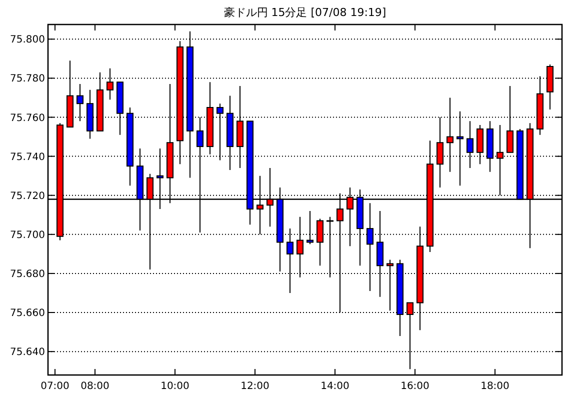 Image resolution: width=570 pixels, height=398 pixels. I want to click on y-tick-label: 75.740, so click(27, 157).